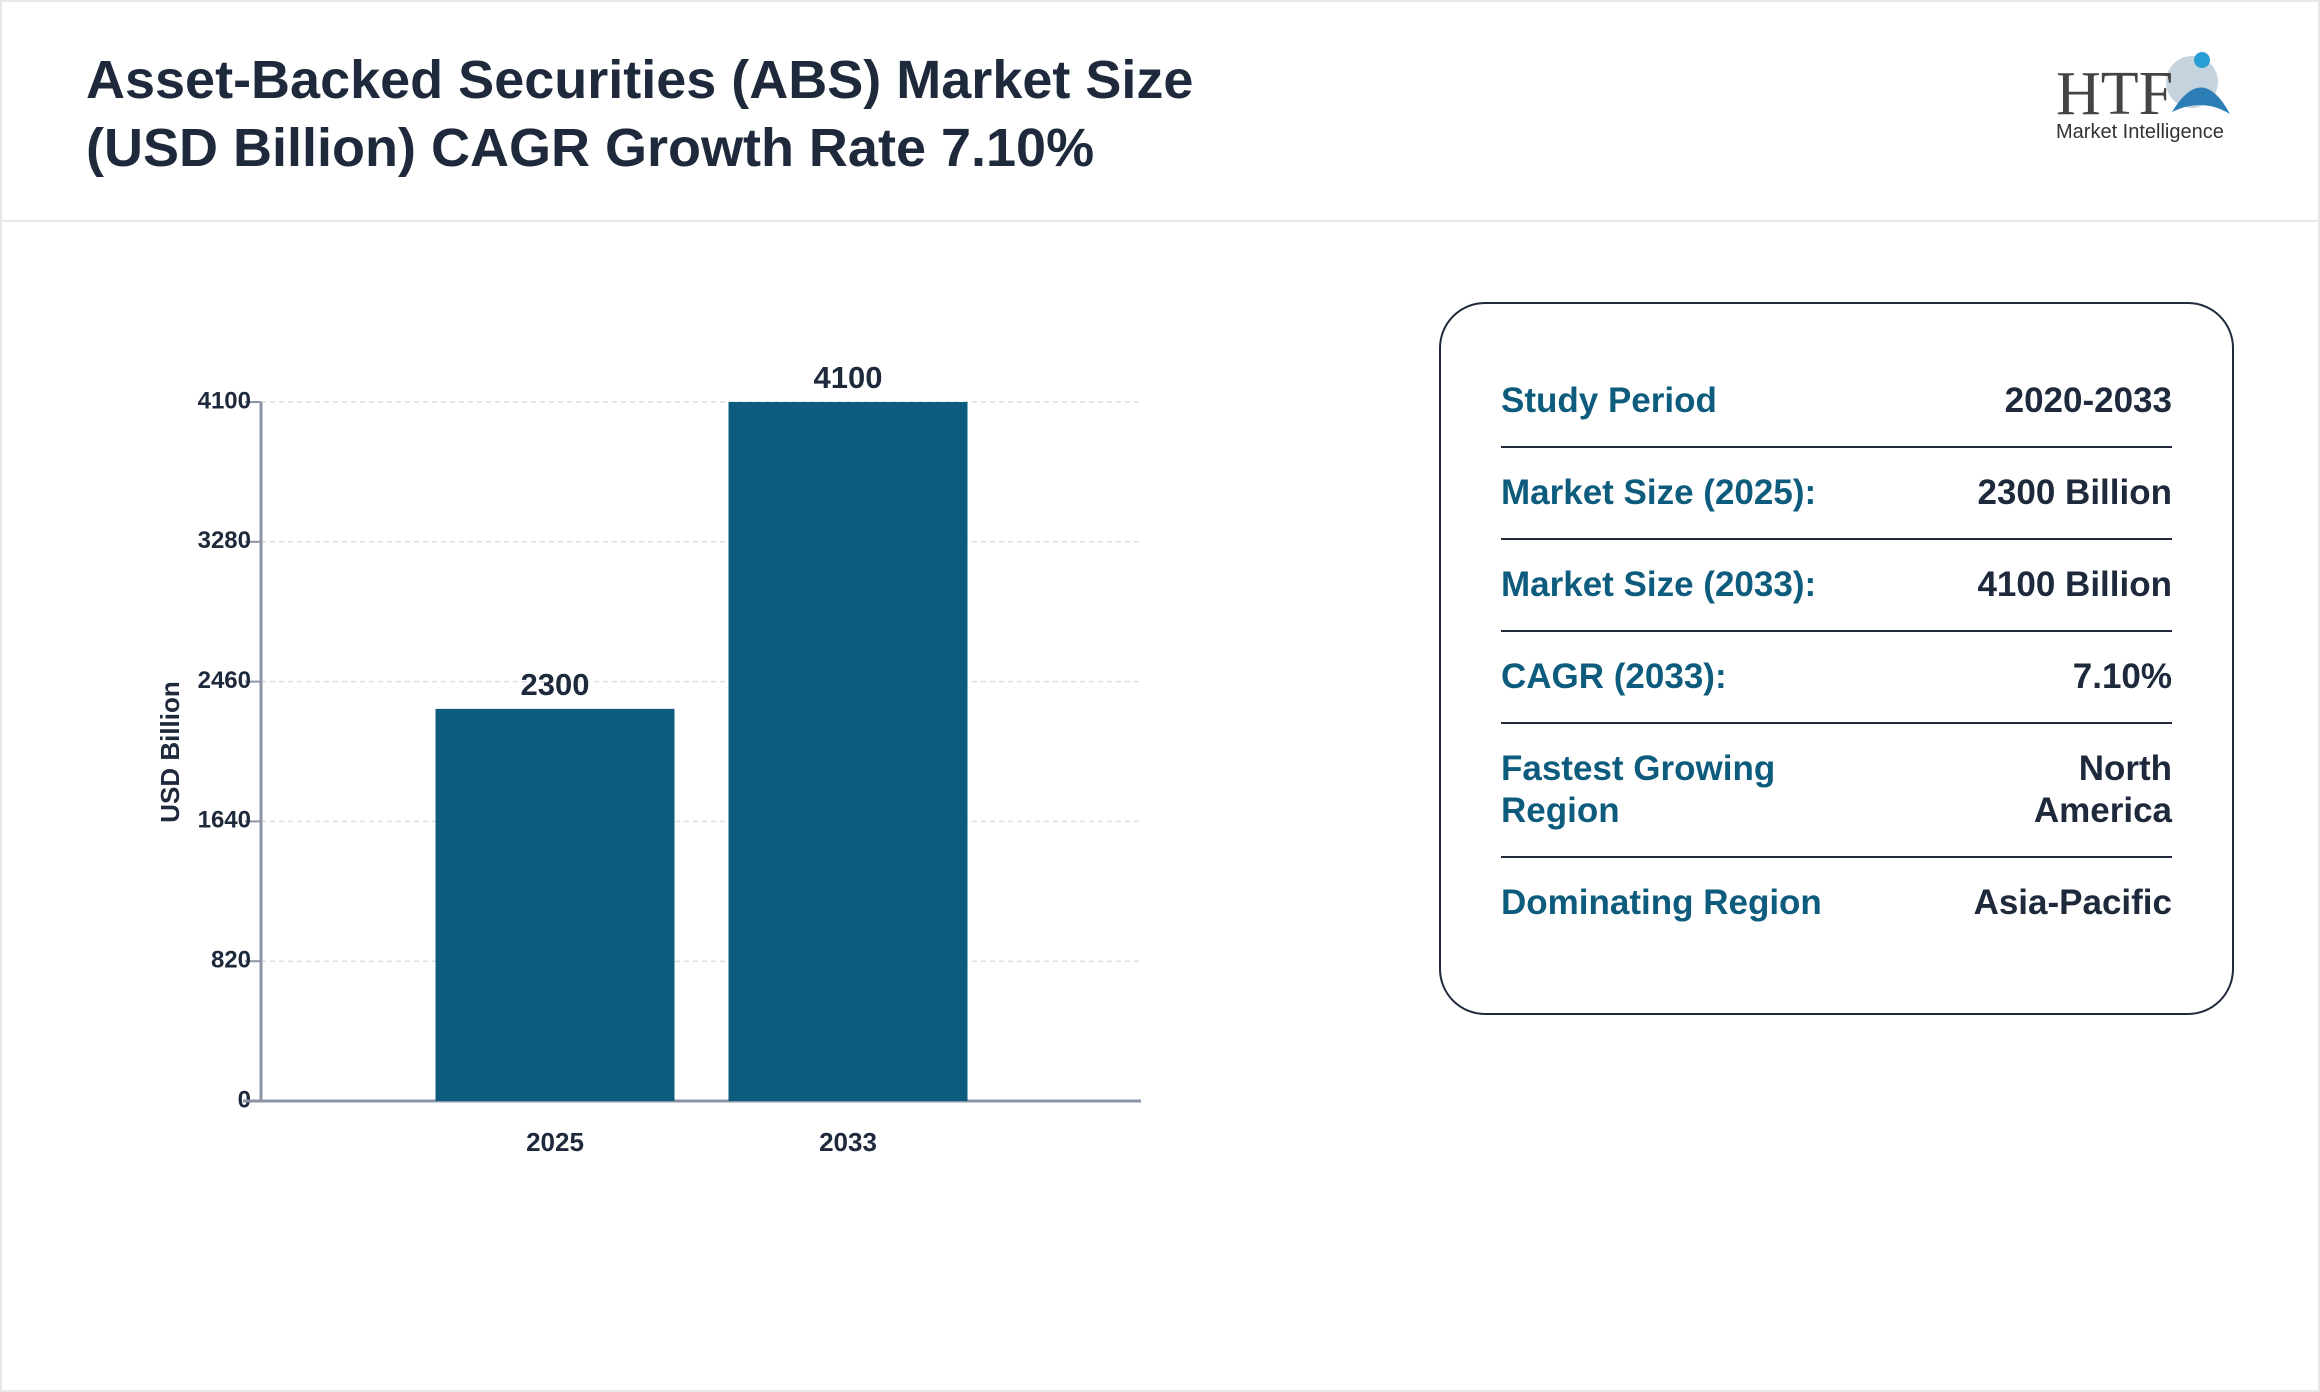  Describe the element at coordinates (555, 684) in the screenshot. I see `data-label: 2300` at that location.